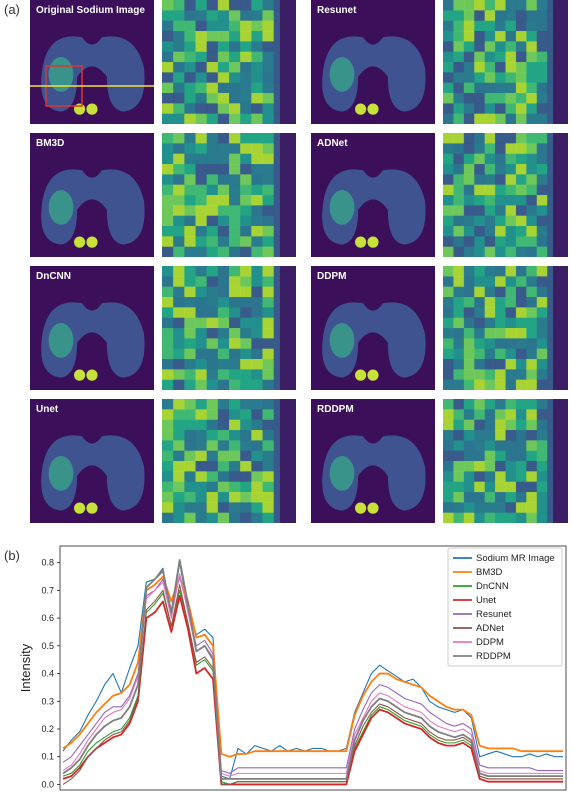 Image resolution: width=572 pixels, height=792 pixels. What do you see at coordinates (515, 558) in the screenshot?
I see `legend-entry: Sodium MR Image` at bounding box center [515, 558].